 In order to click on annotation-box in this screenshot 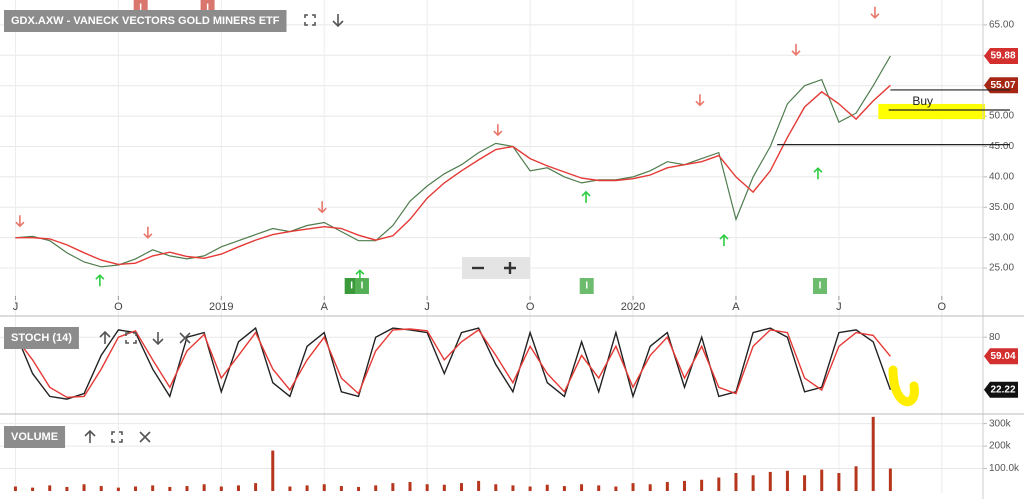, I will do `click(931, 111)`.